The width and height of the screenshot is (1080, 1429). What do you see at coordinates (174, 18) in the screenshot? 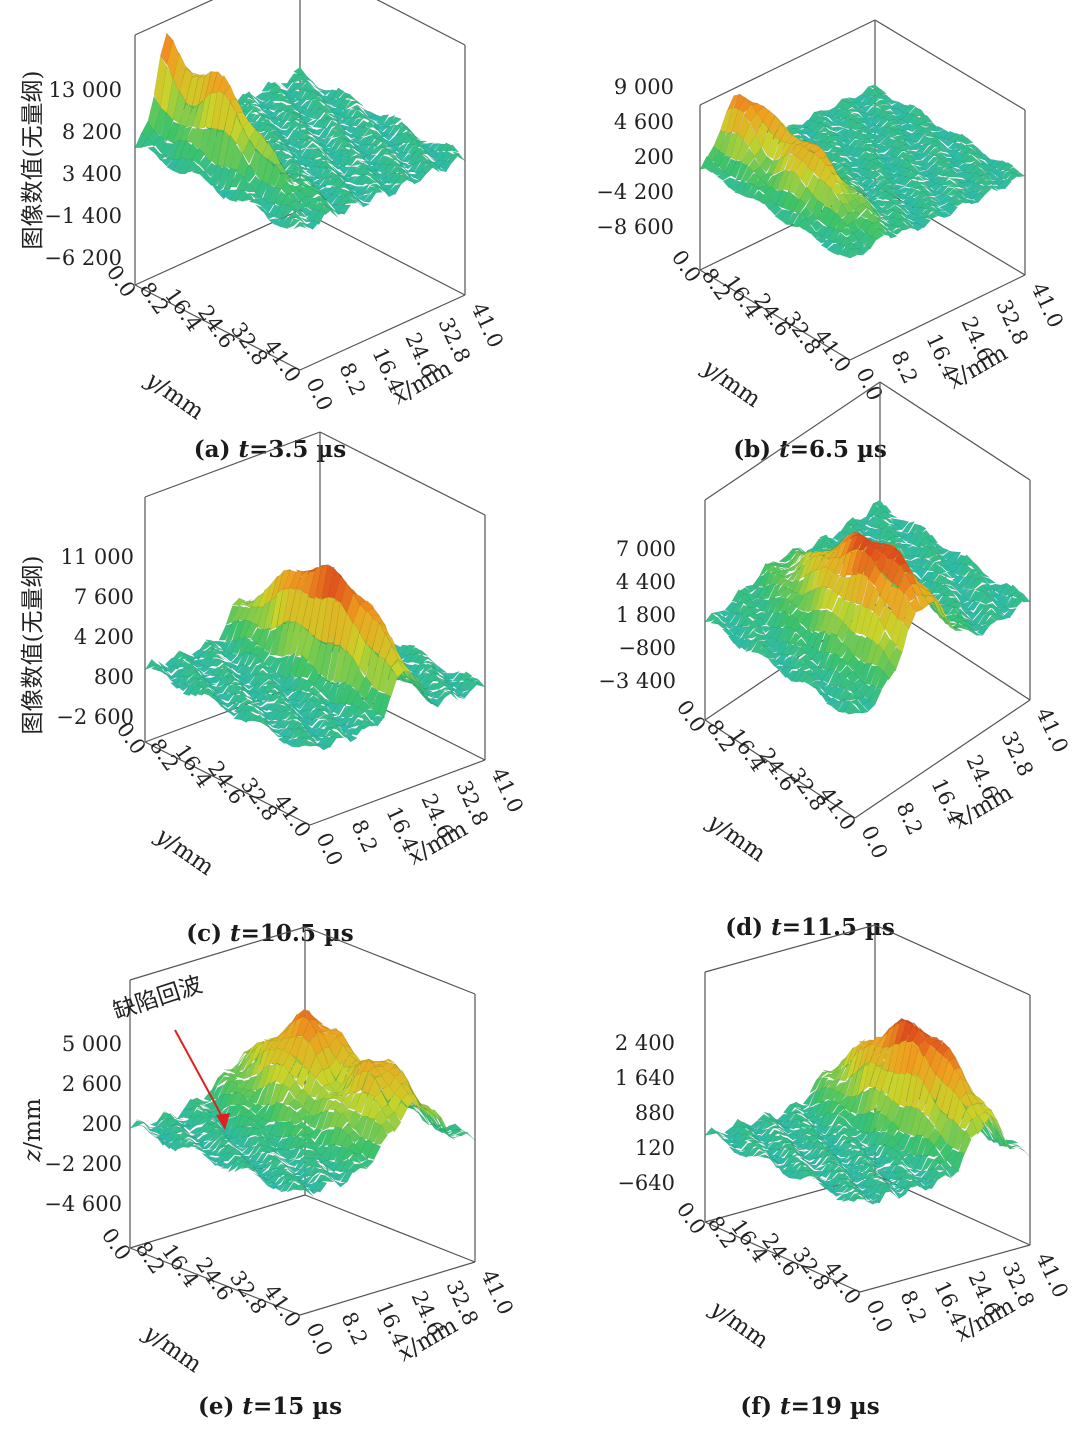
I see `top-edge-left-a` at bounding box center [174, 18].